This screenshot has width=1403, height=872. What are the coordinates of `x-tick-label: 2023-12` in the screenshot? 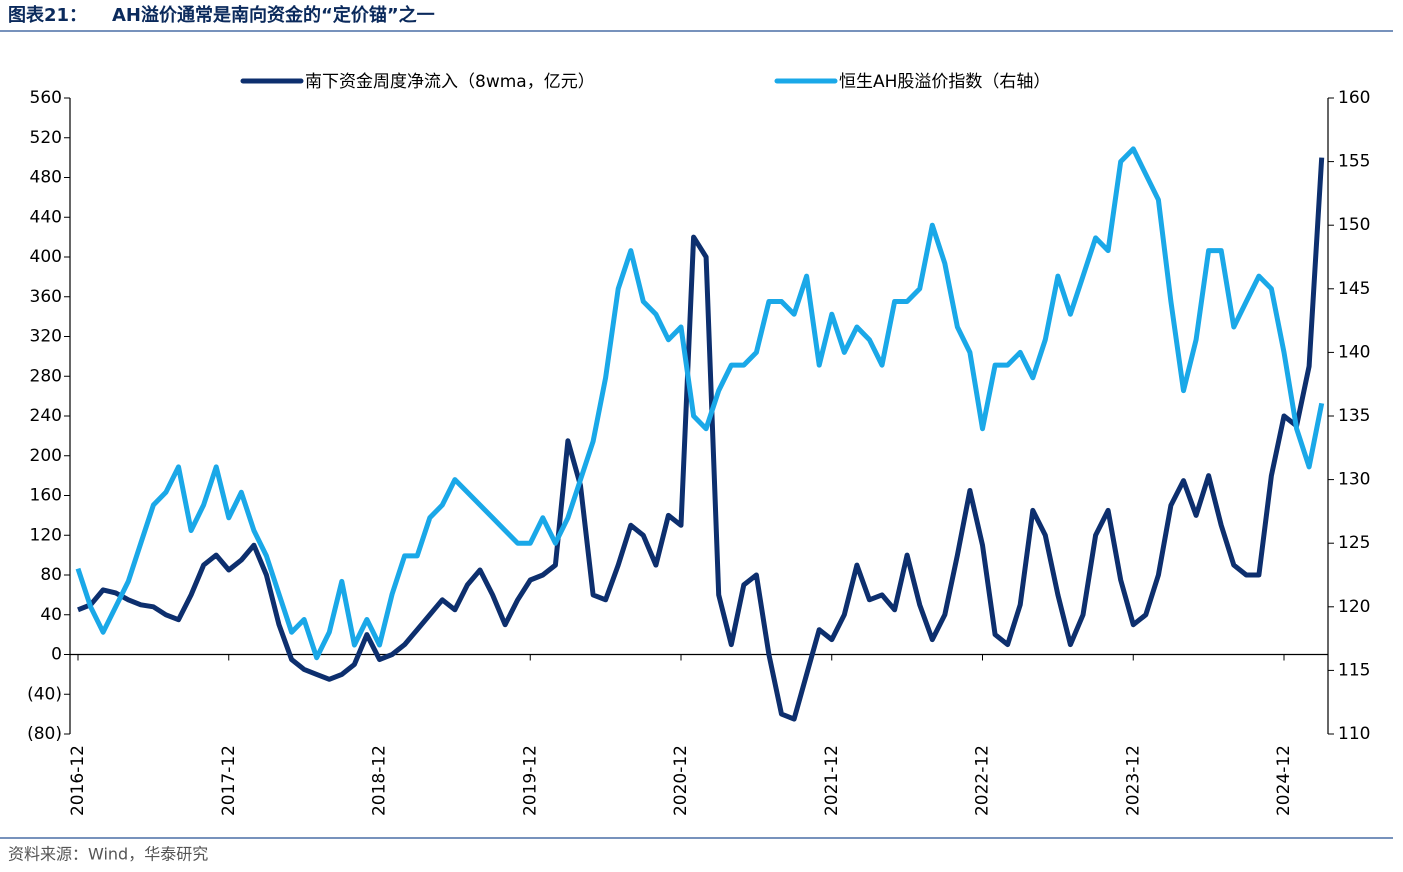 It's located at (1133, 780).